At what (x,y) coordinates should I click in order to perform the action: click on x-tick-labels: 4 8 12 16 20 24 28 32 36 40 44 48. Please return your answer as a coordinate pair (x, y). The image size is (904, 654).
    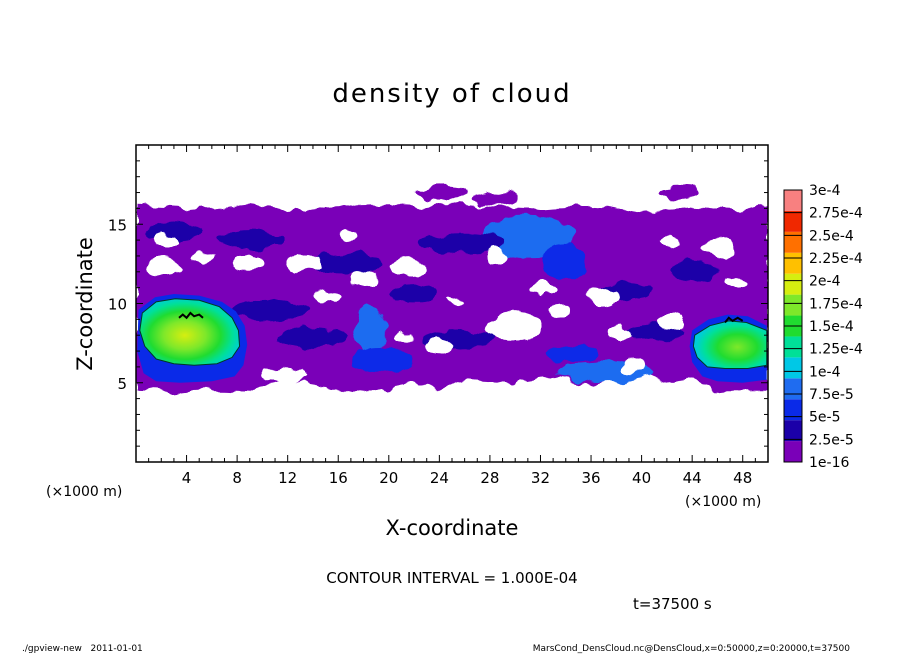
    Looking at the image, I should click on (467, 478).